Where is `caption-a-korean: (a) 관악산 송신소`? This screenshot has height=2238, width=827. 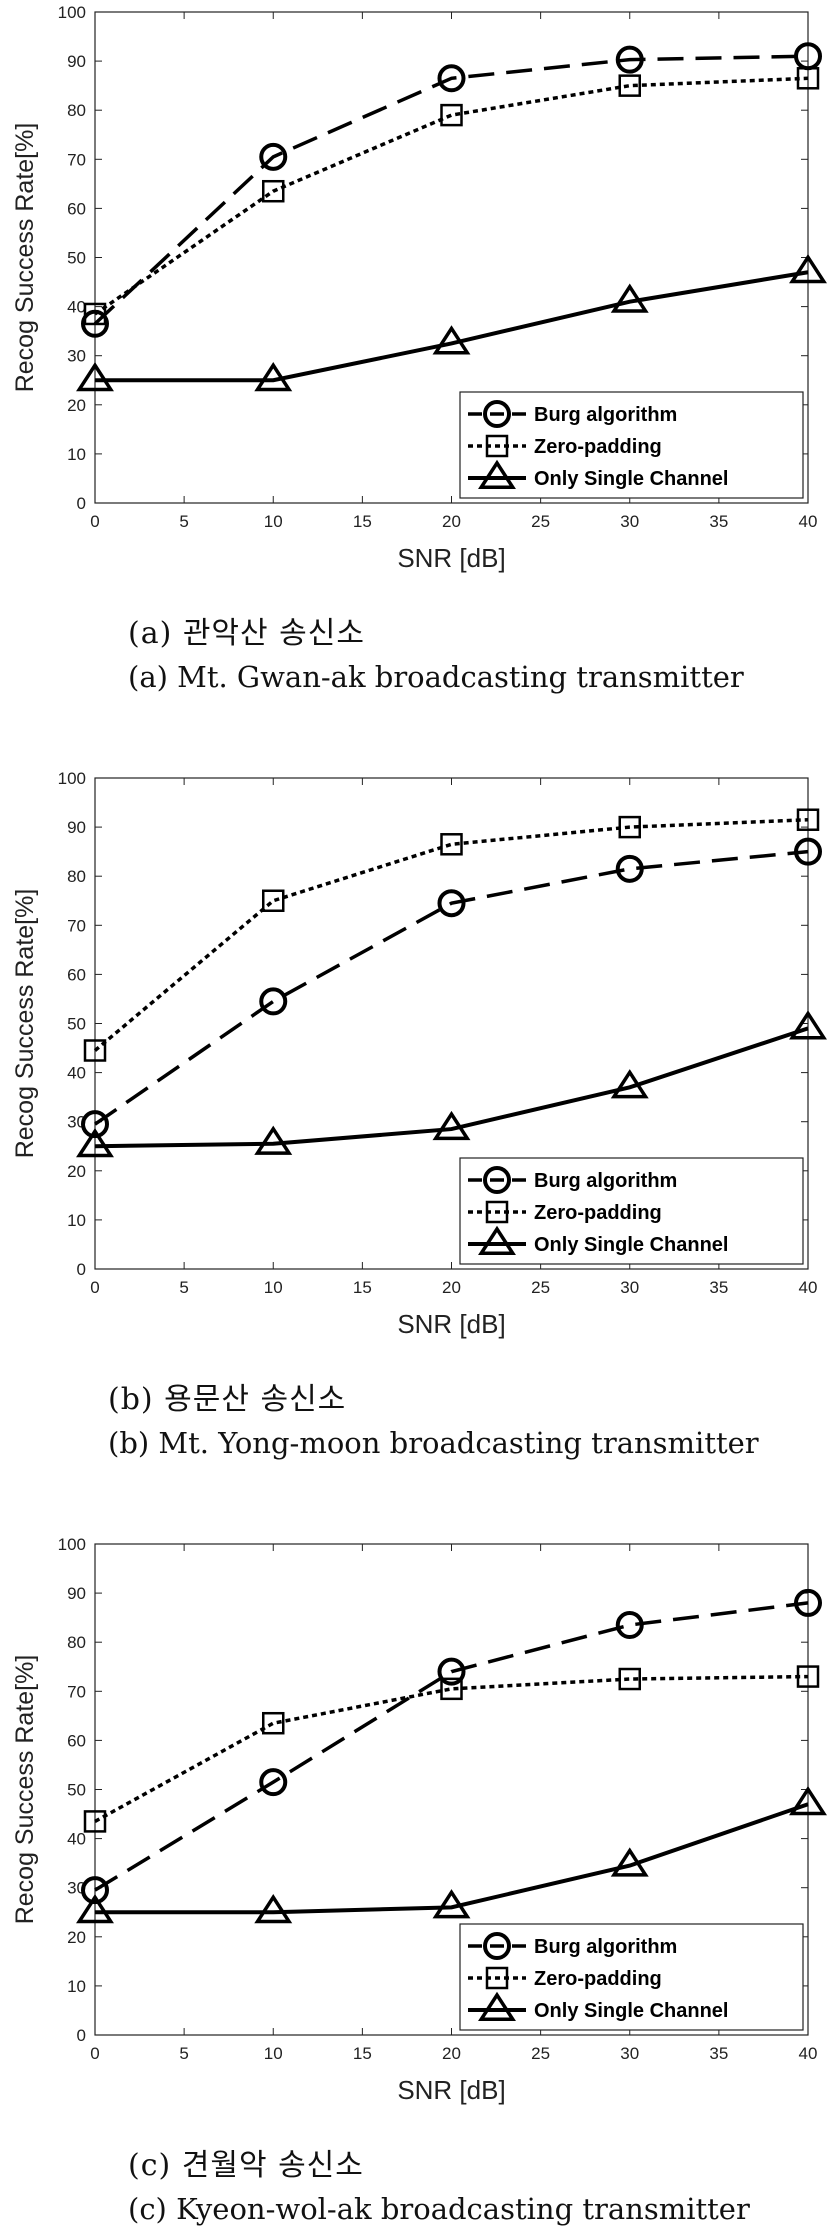 caption-a-korean: (a) 관악산 송신소 is located at coordinates (246, 633).